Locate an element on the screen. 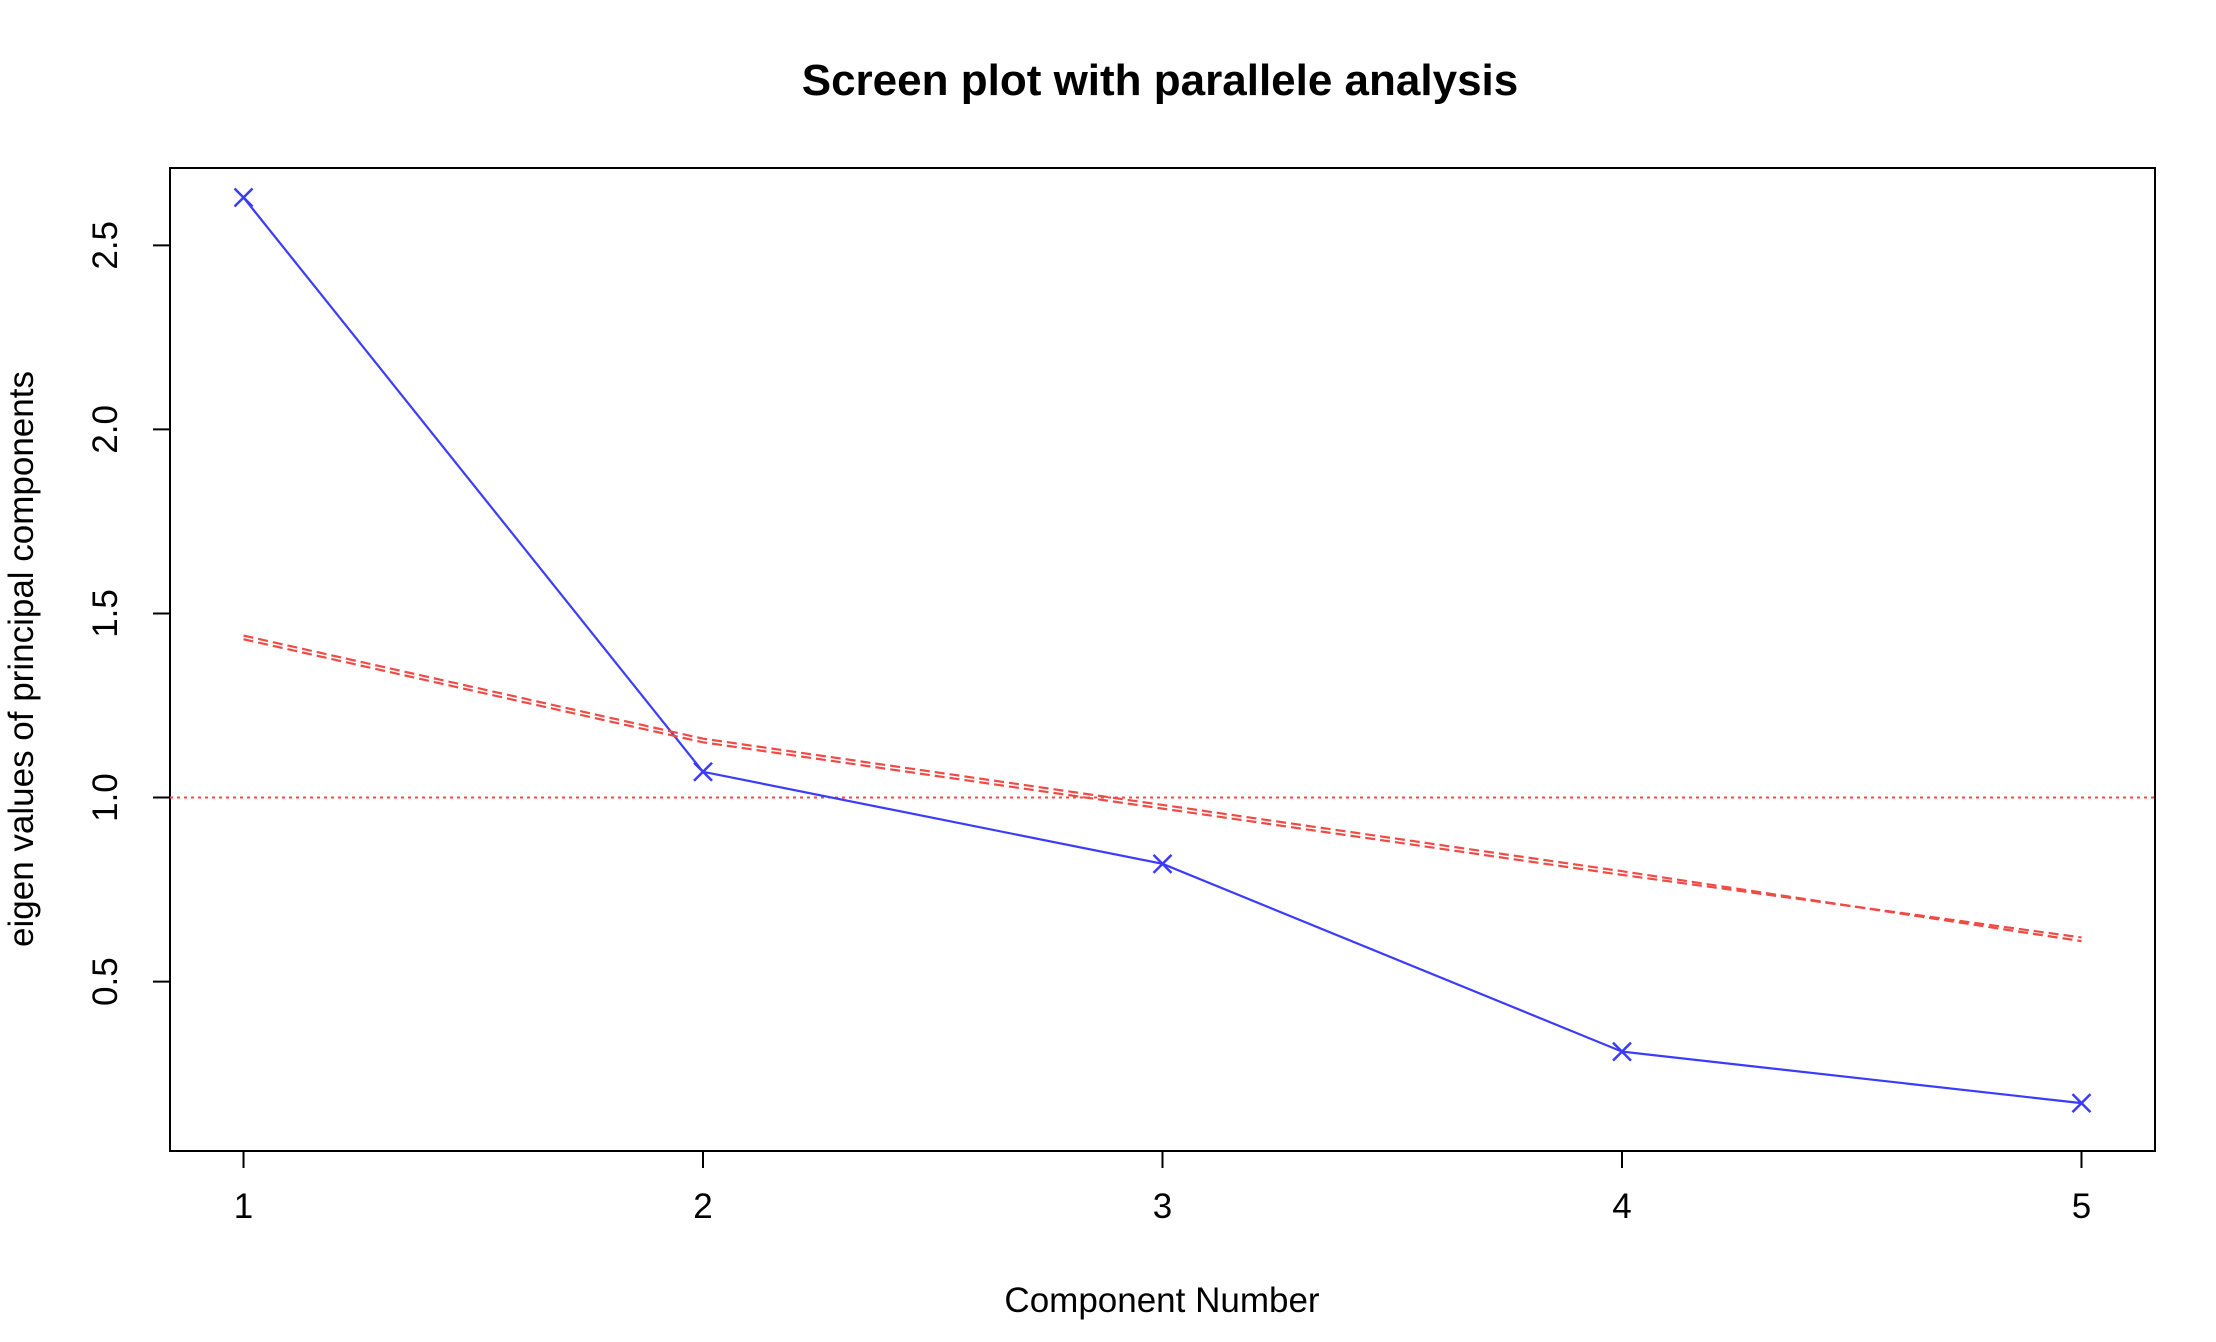 This screenshot has width=2216, height=1342. chart-title: Screen plot with parallele analysis is located at coordinates (1160, 80).